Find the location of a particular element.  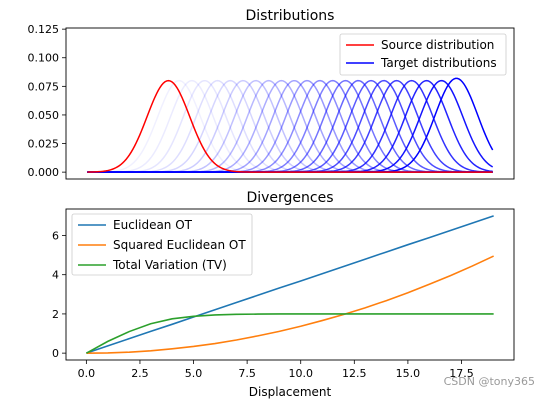

y-tick-label: 0 is located at coordinates (55, 353).